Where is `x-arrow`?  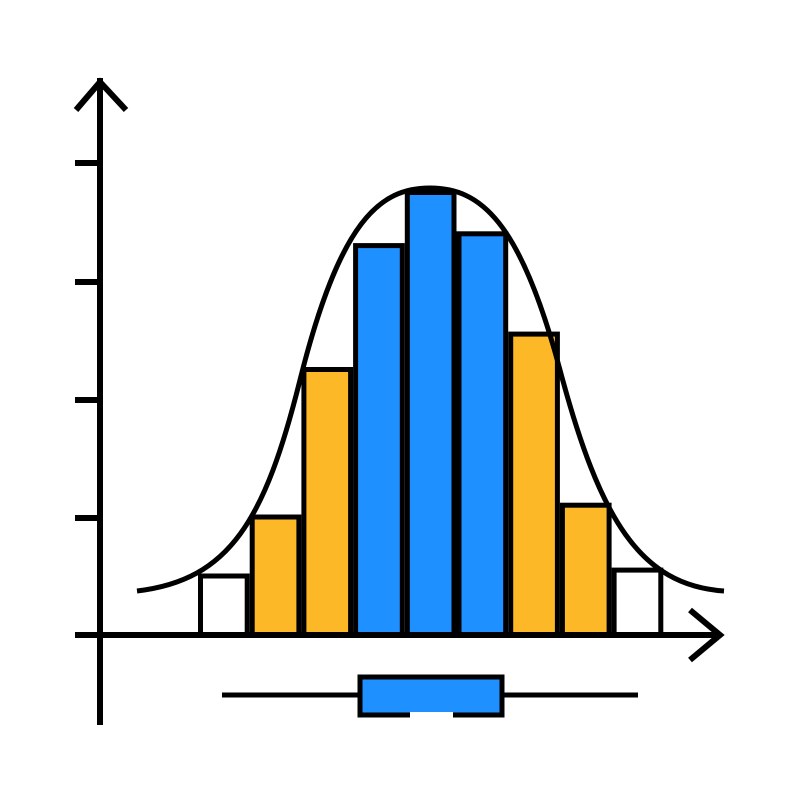
x-arrow is located at coordinates (706, 635).